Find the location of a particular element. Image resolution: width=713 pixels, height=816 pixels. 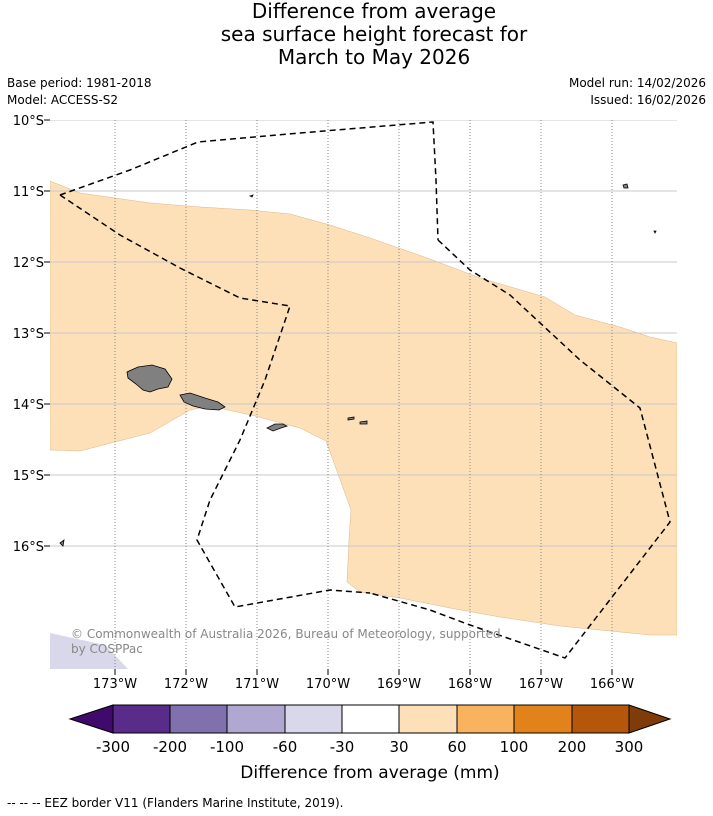

island-tutuila is located at coordinates (277, 427).